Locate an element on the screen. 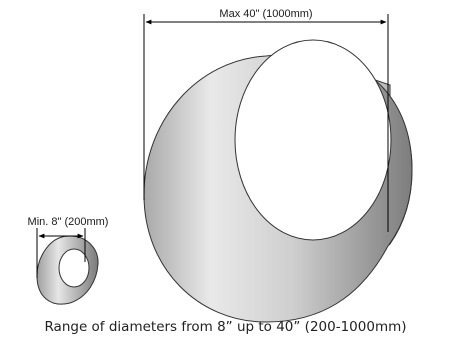 The height and width of the screenshot is (353, 451). small-tube-opening is located at coordinates (74, 268).